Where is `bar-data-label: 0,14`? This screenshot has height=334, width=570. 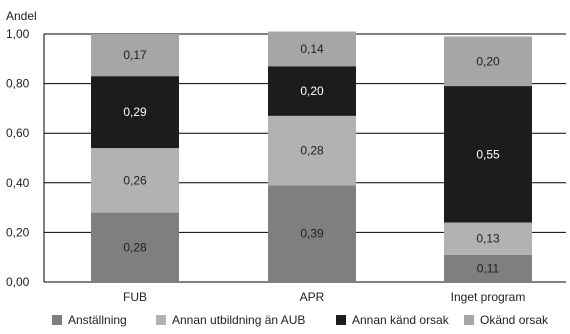 bar-data-label: 0,14 is located at coordinates (312, 49).